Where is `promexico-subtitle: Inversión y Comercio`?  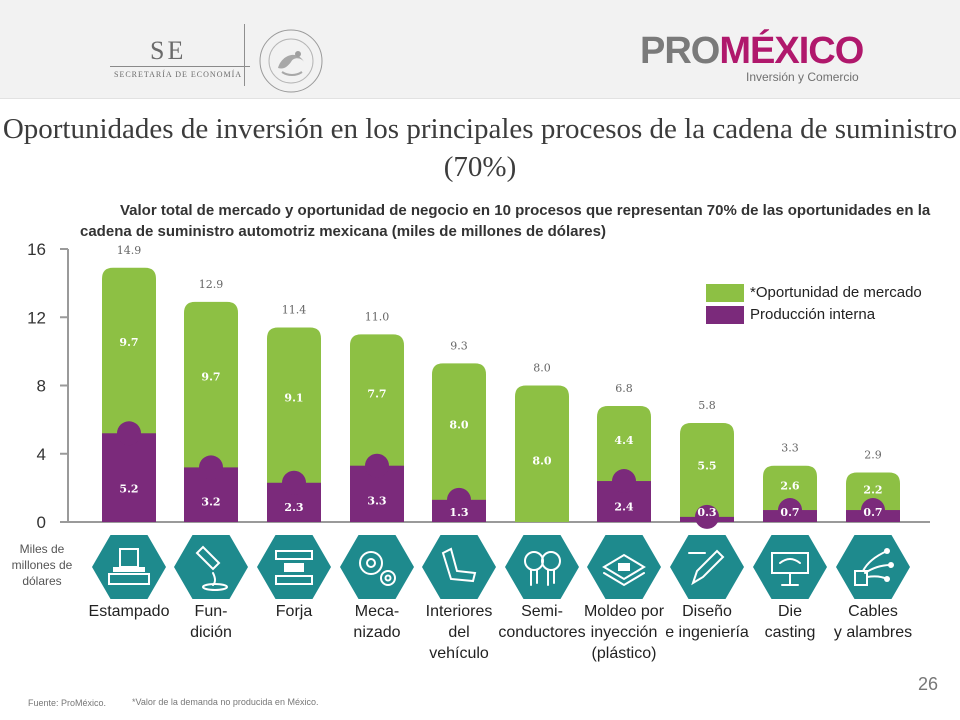
promexico-subtitle: Inversión y Comercio is located at coordinates (802, 77).